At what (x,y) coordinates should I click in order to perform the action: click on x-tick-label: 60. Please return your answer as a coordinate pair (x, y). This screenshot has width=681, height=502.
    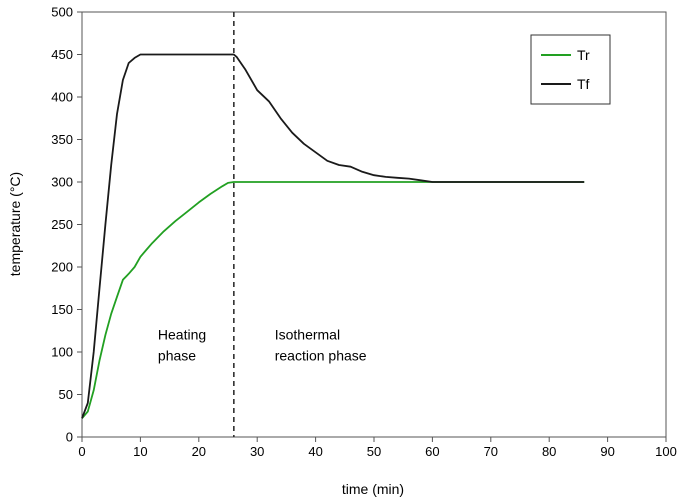
    Looking at the image, I should click on (432, 451).